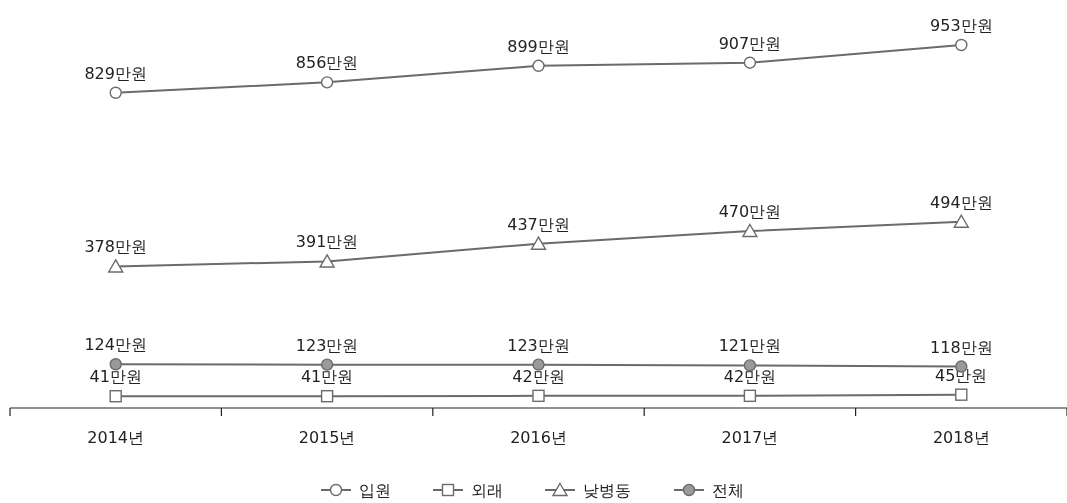 Image resolution: width=1067 pixels, height=503 pixels. I want to click on data-label: 124만원, so click(115, 345).